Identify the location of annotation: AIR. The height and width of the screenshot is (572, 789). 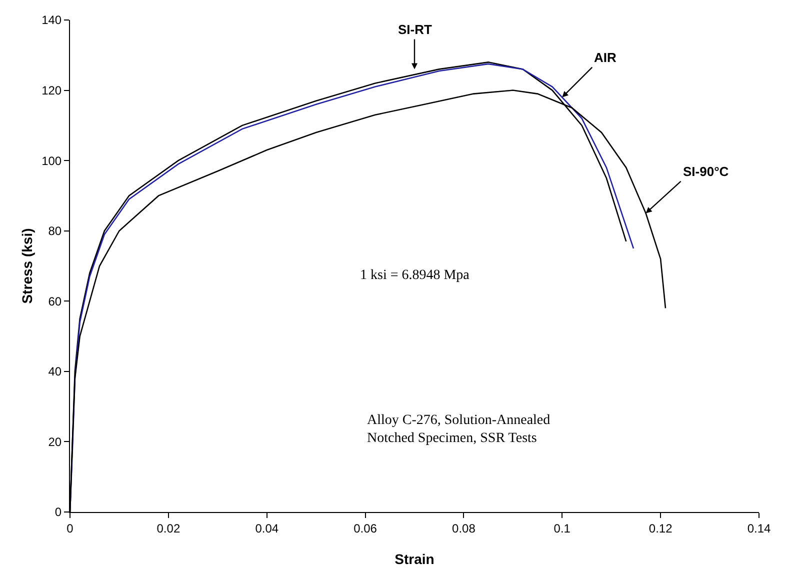
(605, 57).